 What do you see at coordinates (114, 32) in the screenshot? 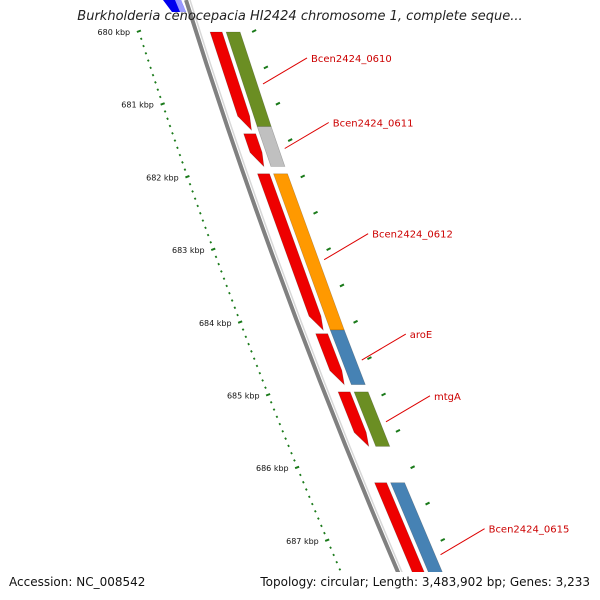
I see `ruler-label: 680 kbp` at bounding box center [114, 32].